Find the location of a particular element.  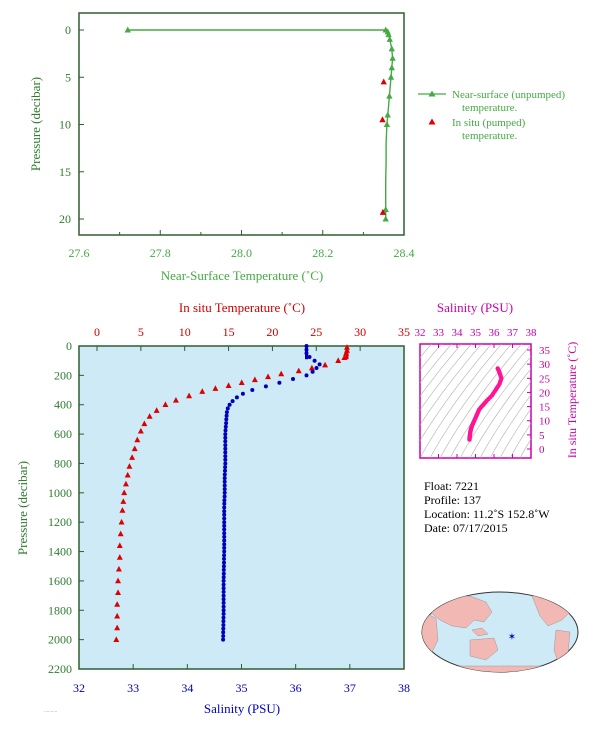

pressure-tick-label: 400 is located at coordinates (63, 405).